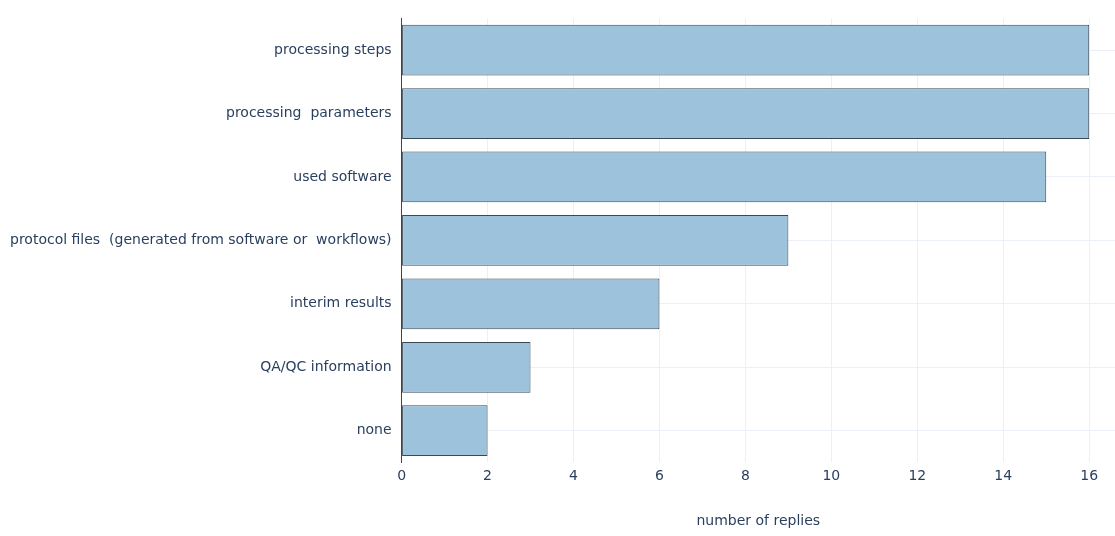 The height and width of the screenshot is (536, 1115). I want to click on y-tick-label: processing steps, so click(333, 48).